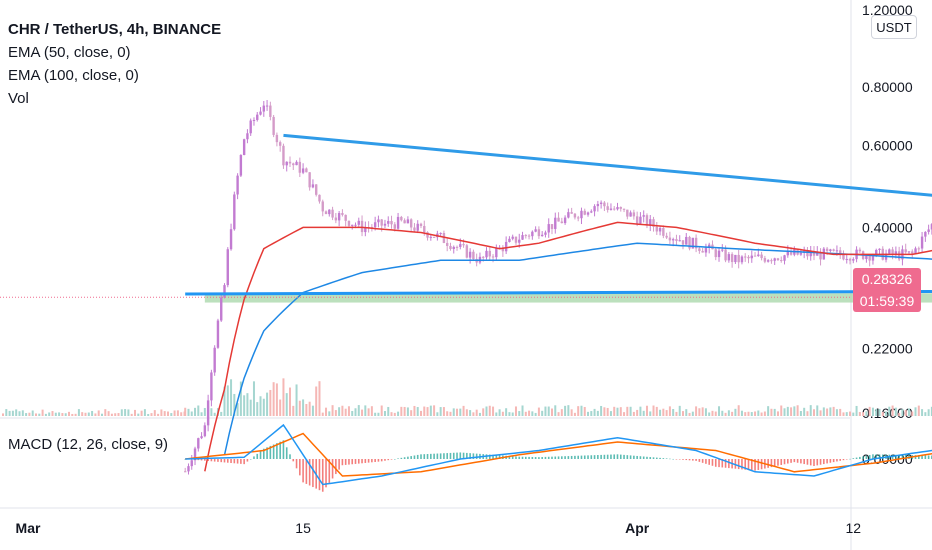 This screenshot has width=932, height=550. What do you see at coordinates (73, 75) in the screenshot?
I see `ema100-legend: EMA (100, close, 0)` at bounding box center [73, 75].